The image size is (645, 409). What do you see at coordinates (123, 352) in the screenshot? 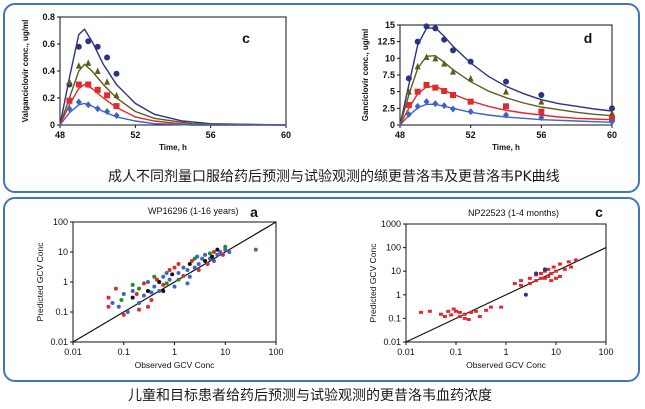
I see `scatter-wp16296-xtick-label: 0.1` at bounding box center [123, 352].